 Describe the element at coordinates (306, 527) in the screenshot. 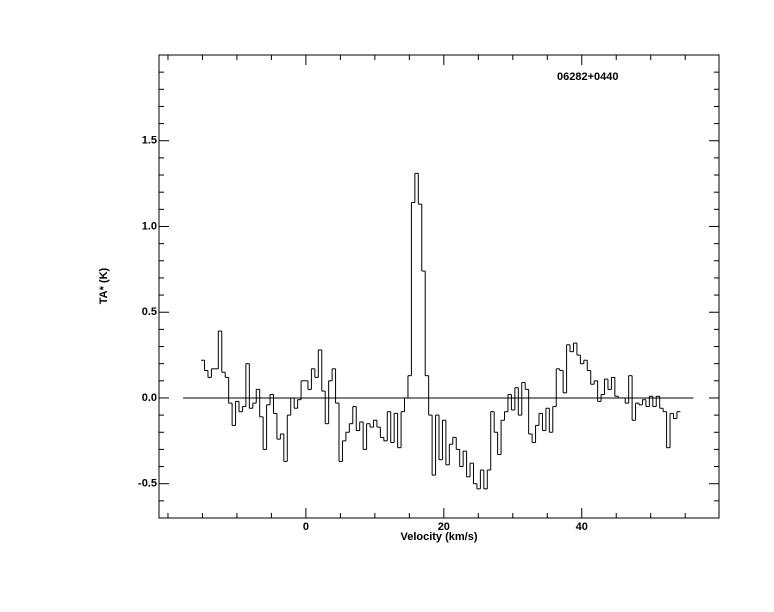

I see `x-tick-label: 0` at that location.